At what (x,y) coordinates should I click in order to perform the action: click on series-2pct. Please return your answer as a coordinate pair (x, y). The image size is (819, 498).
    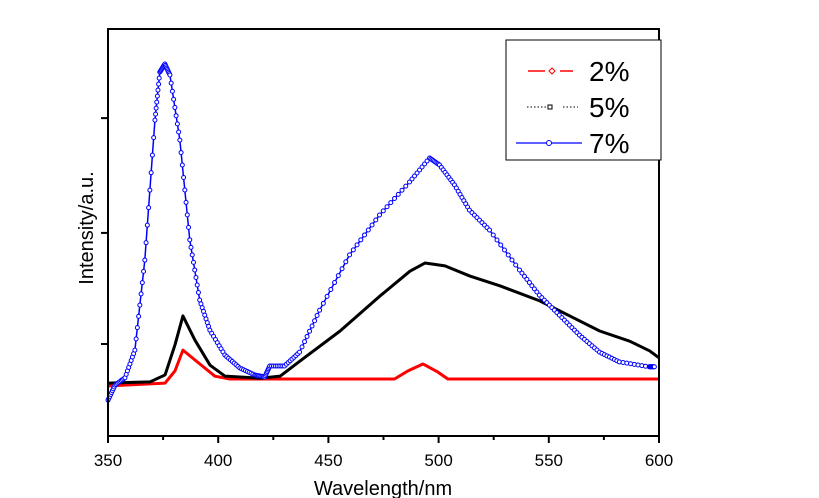
    Looking at the image, I should click on (383, 368).